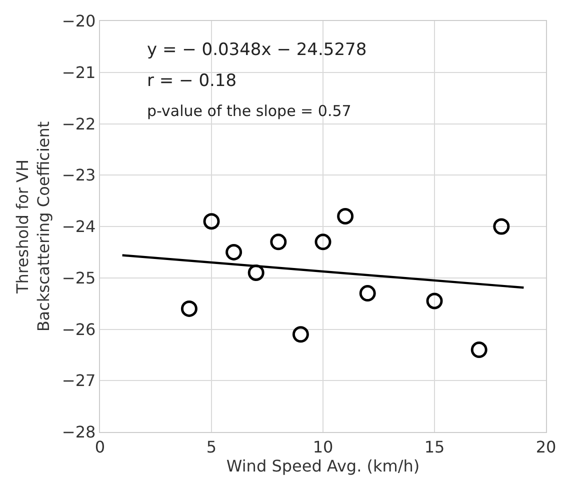  What do you see at coordinates (79, 21) in the screenshot?
I see `y-tick-label: −20` at bounding box center [79, 21].